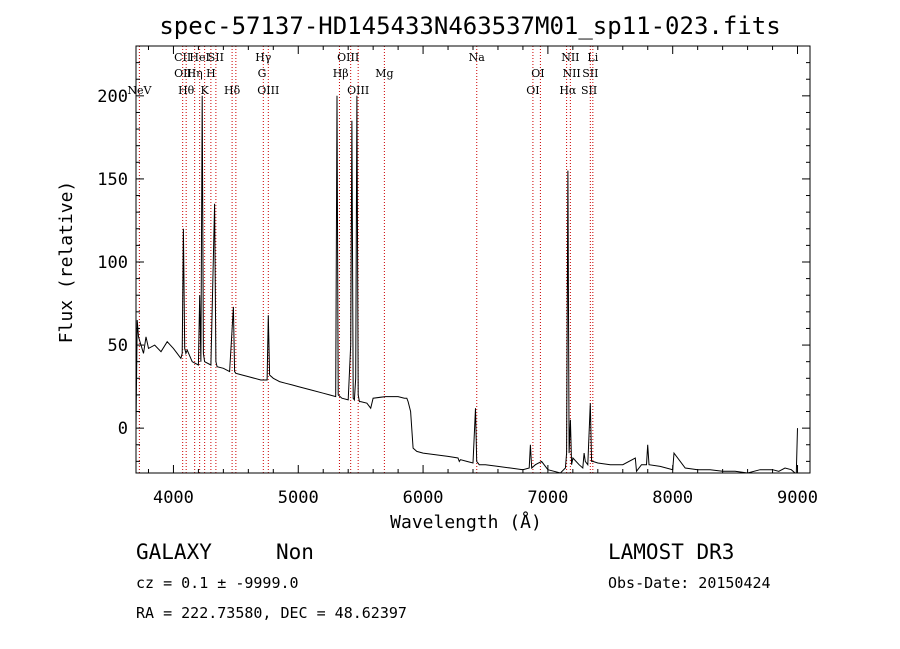 The image size is (900, 649). I want to click on spectral-line-label: CII, so click(182, 57).